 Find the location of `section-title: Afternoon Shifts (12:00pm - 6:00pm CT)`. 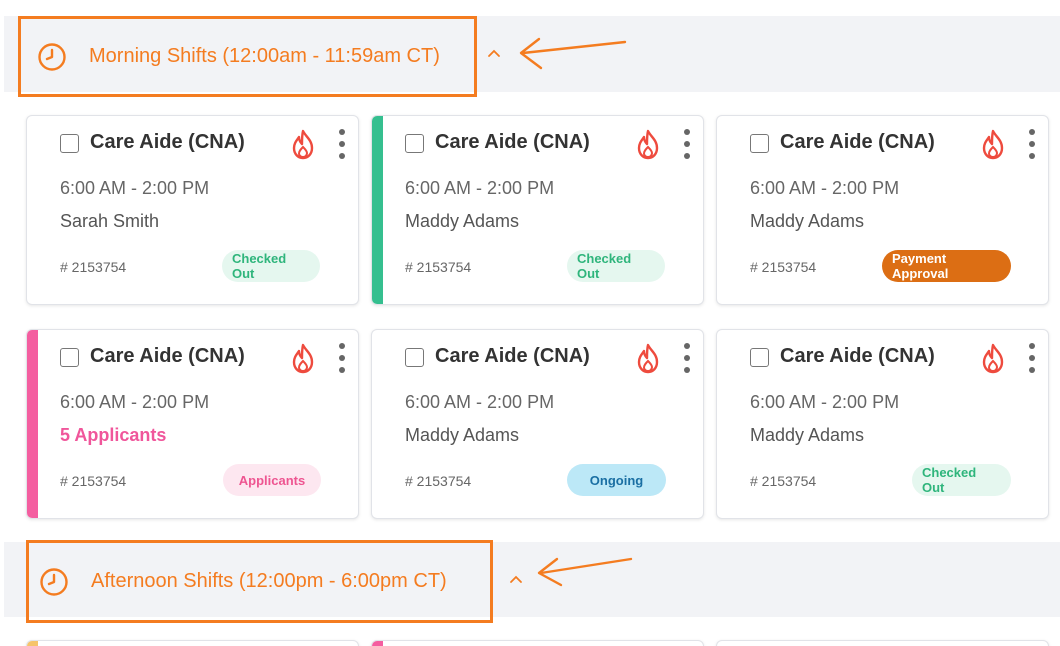

section-title: Afternoon Shifts (12:00pm - 6:00pm CT) is located at coordinates (269, 581).